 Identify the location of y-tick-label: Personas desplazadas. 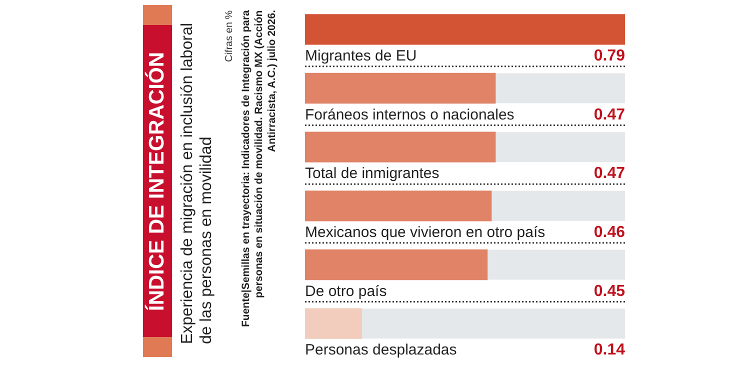
(381, 350).